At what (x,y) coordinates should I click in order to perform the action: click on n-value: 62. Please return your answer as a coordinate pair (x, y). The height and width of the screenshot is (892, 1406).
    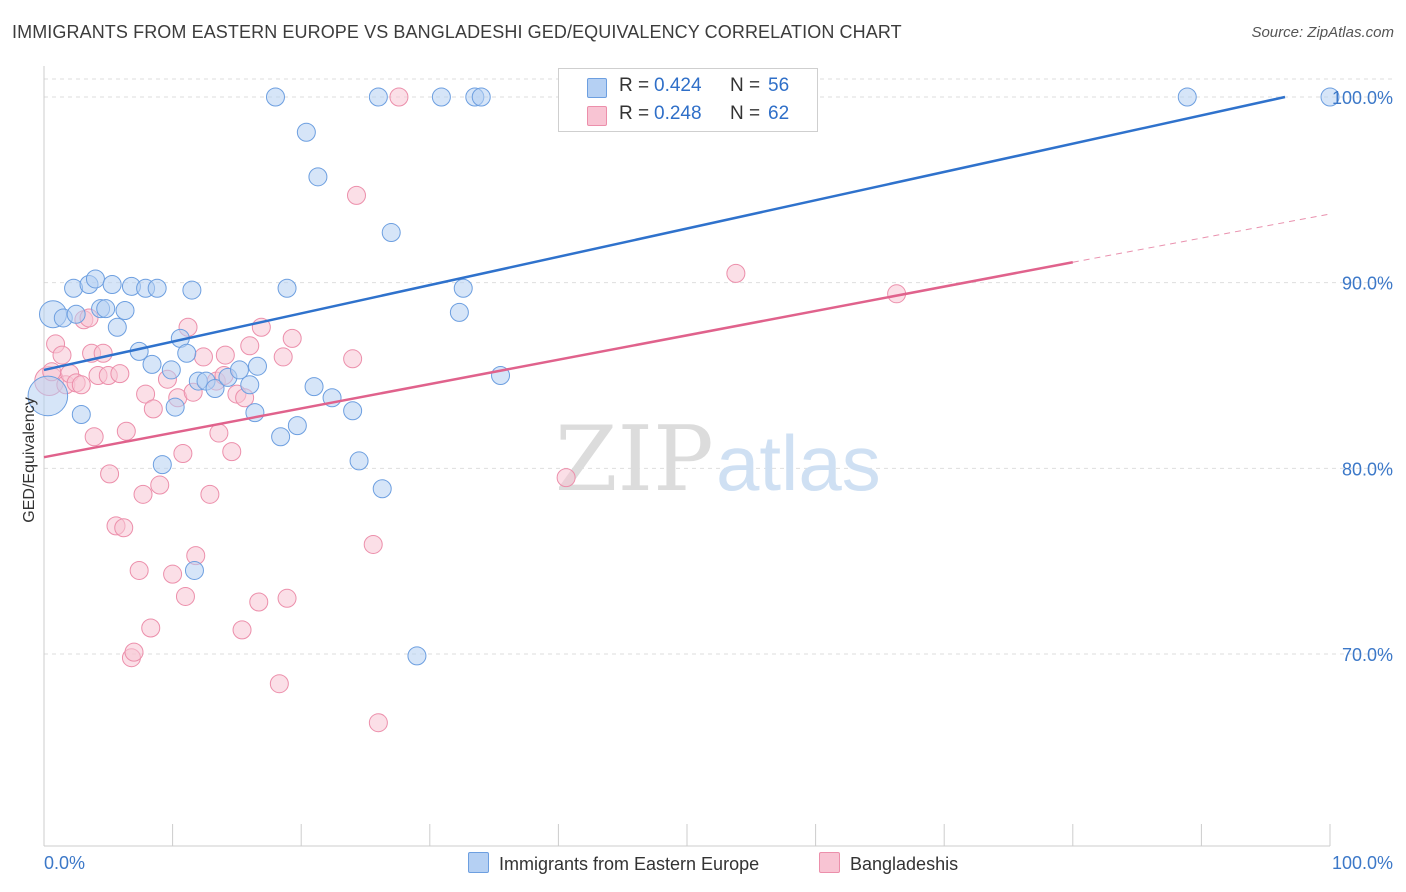
    Looking at the image, I should click on (779, 113).